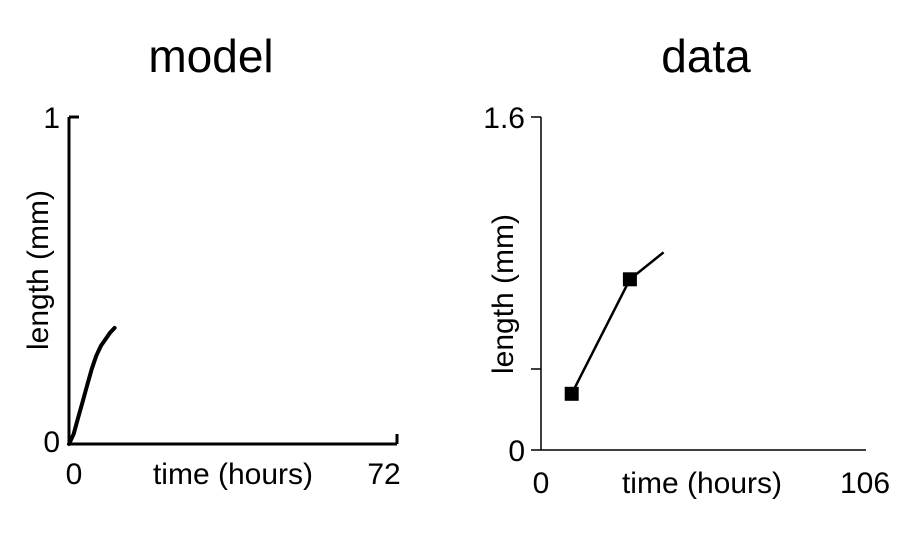  I want to click on data-y-tick-min: 0, so click(516, 451).